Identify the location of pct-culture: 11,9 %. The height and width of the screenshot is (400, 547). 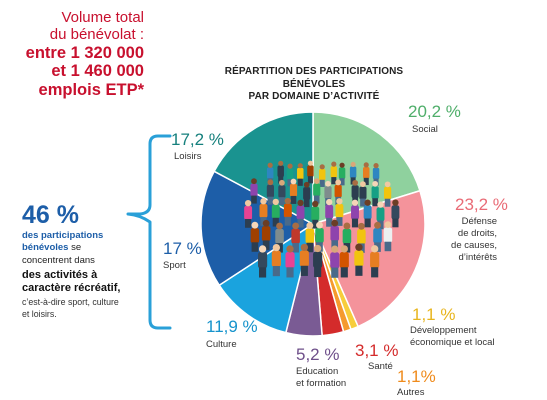
(232, 326).